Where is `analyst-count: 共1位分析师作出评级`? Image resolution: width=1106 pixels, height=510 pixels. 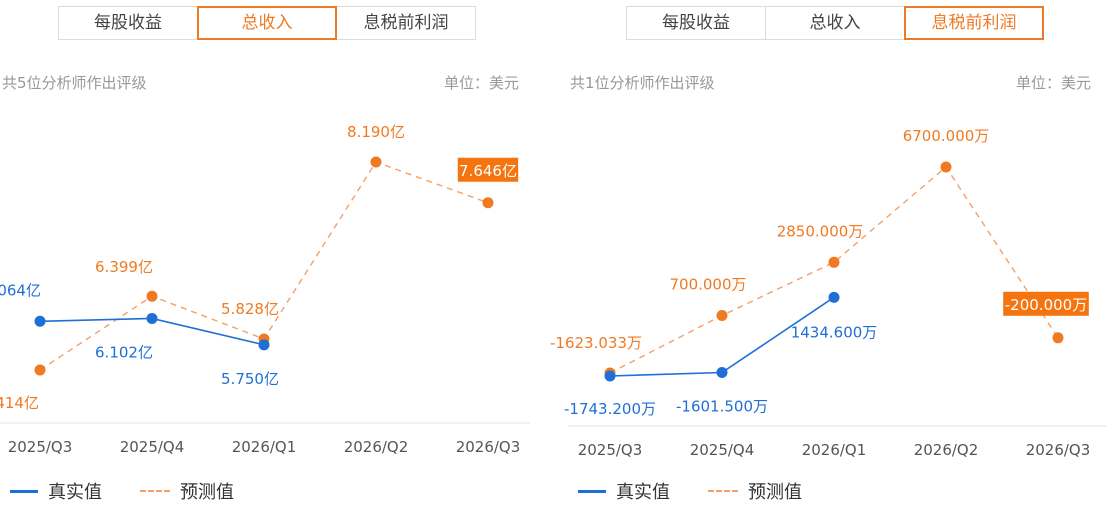 analyst-count: 共1位分析师作出评级 is located at coordinates (642, 83).